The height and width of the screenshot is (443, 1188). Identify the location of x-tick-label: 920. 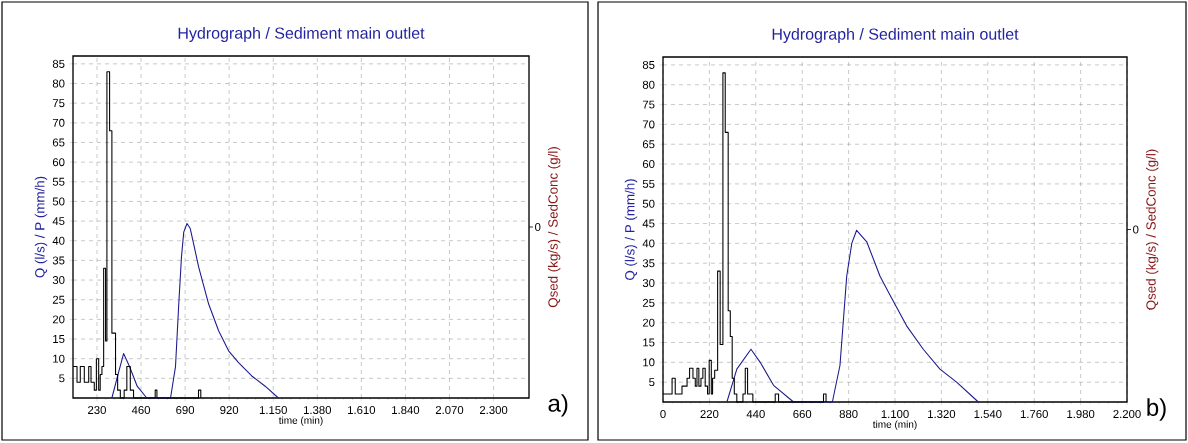
(229, 410).